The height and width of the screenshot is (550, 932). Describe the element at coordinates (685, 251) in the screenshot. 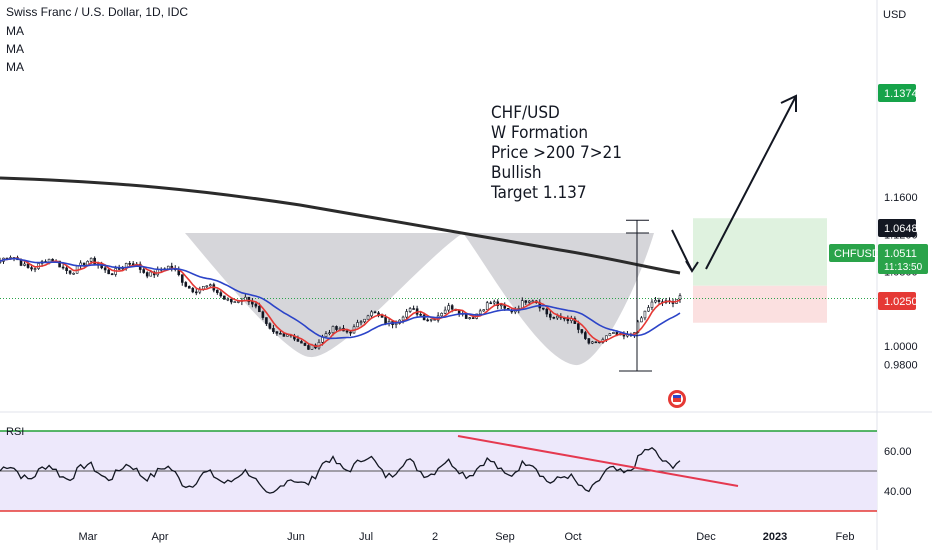

I see `down-arrow` at that location.